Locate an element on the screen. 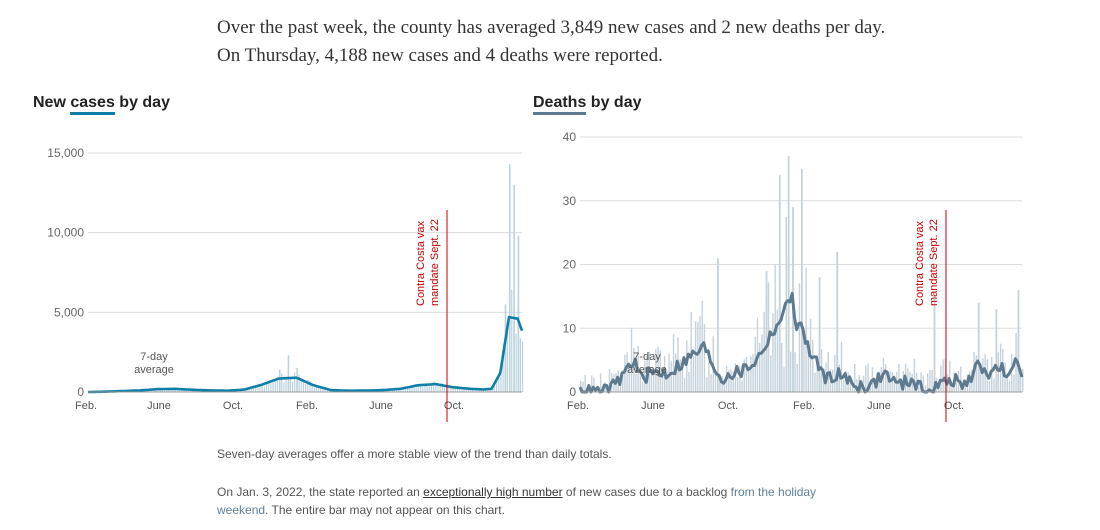  cases-average-label-line2: average is located at coordinates (154, 370).